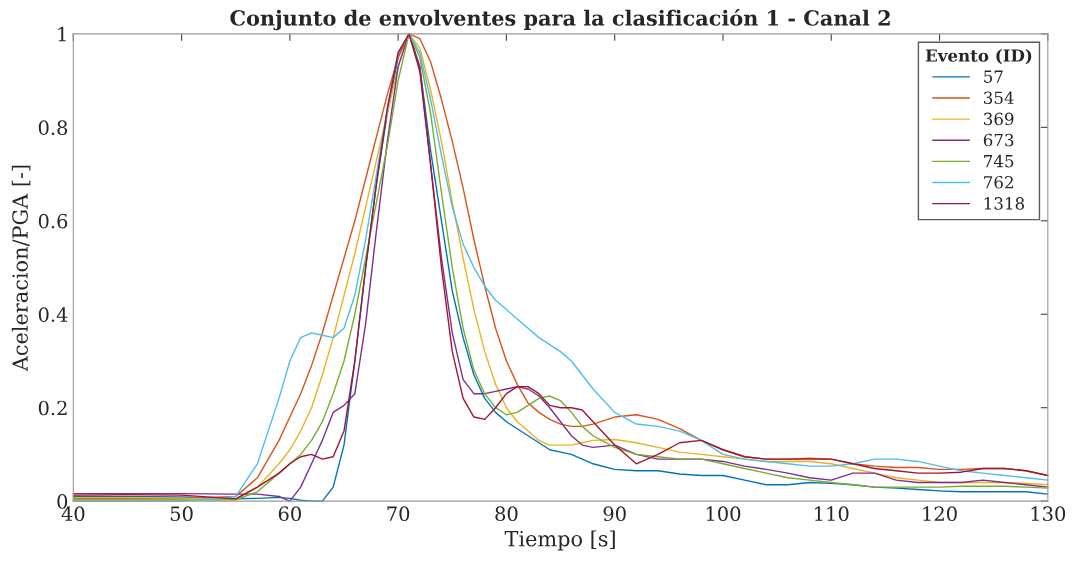 The height and width of the screenshot is (565, 1078). I want to click on legend-label: 673, so click(998, 140).